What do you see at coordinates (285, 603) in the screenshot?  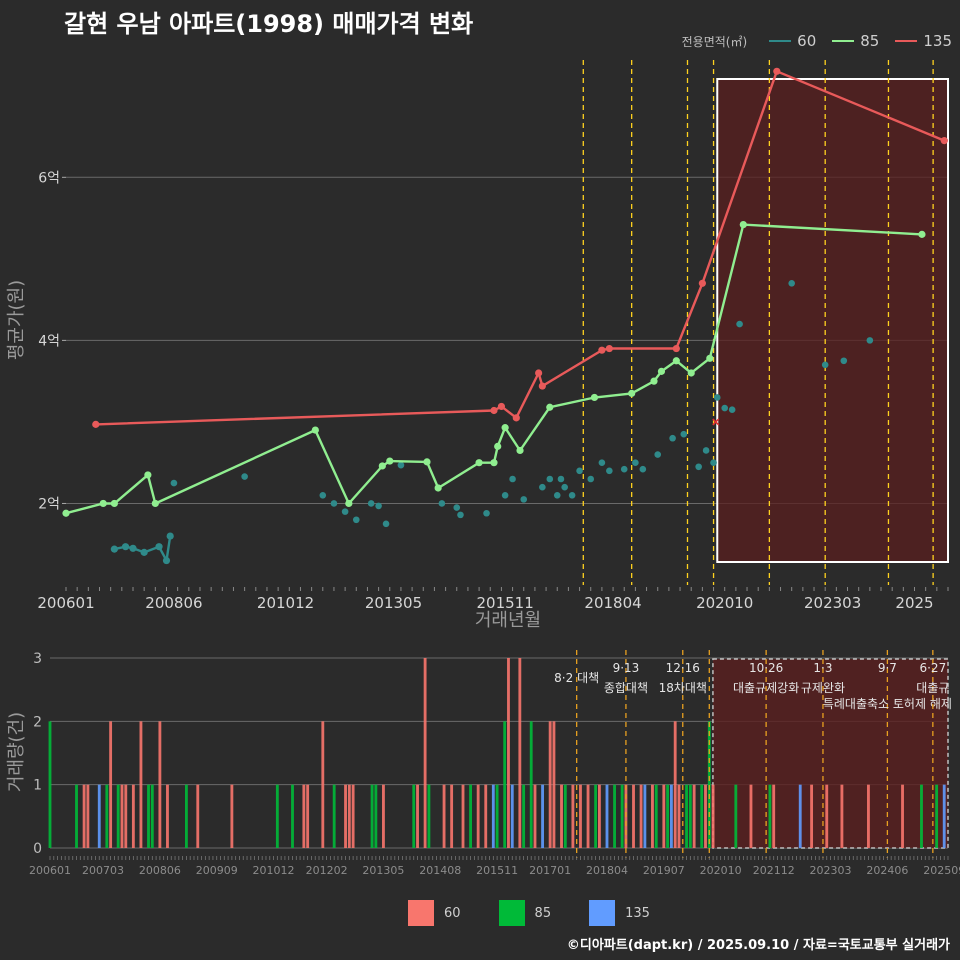 I see `x-tick-label: 201012` at bounding box center [285, 603].